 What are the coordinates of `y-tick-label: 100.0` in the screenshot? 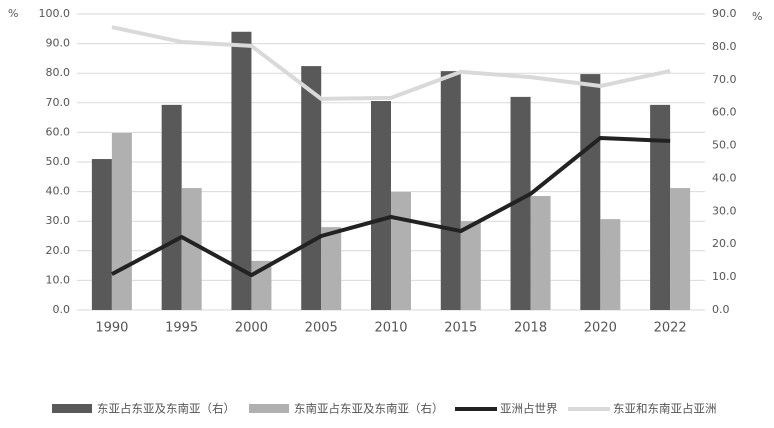 It's located at (55, 13).